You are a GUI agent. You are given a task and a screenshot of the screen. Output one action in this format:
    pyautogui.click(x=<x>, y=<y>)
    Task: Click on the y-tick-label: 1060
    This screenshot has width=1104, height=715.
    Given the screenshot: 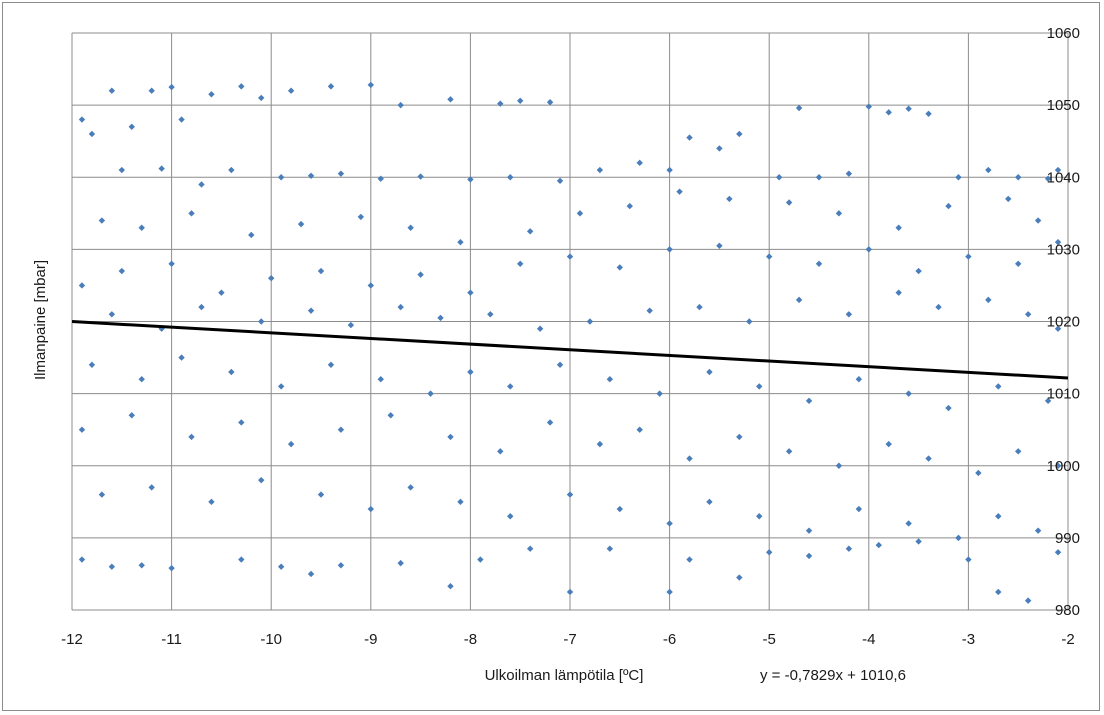 What is the action you would take?
    pyautogui.click(x=1063, y=33)
    